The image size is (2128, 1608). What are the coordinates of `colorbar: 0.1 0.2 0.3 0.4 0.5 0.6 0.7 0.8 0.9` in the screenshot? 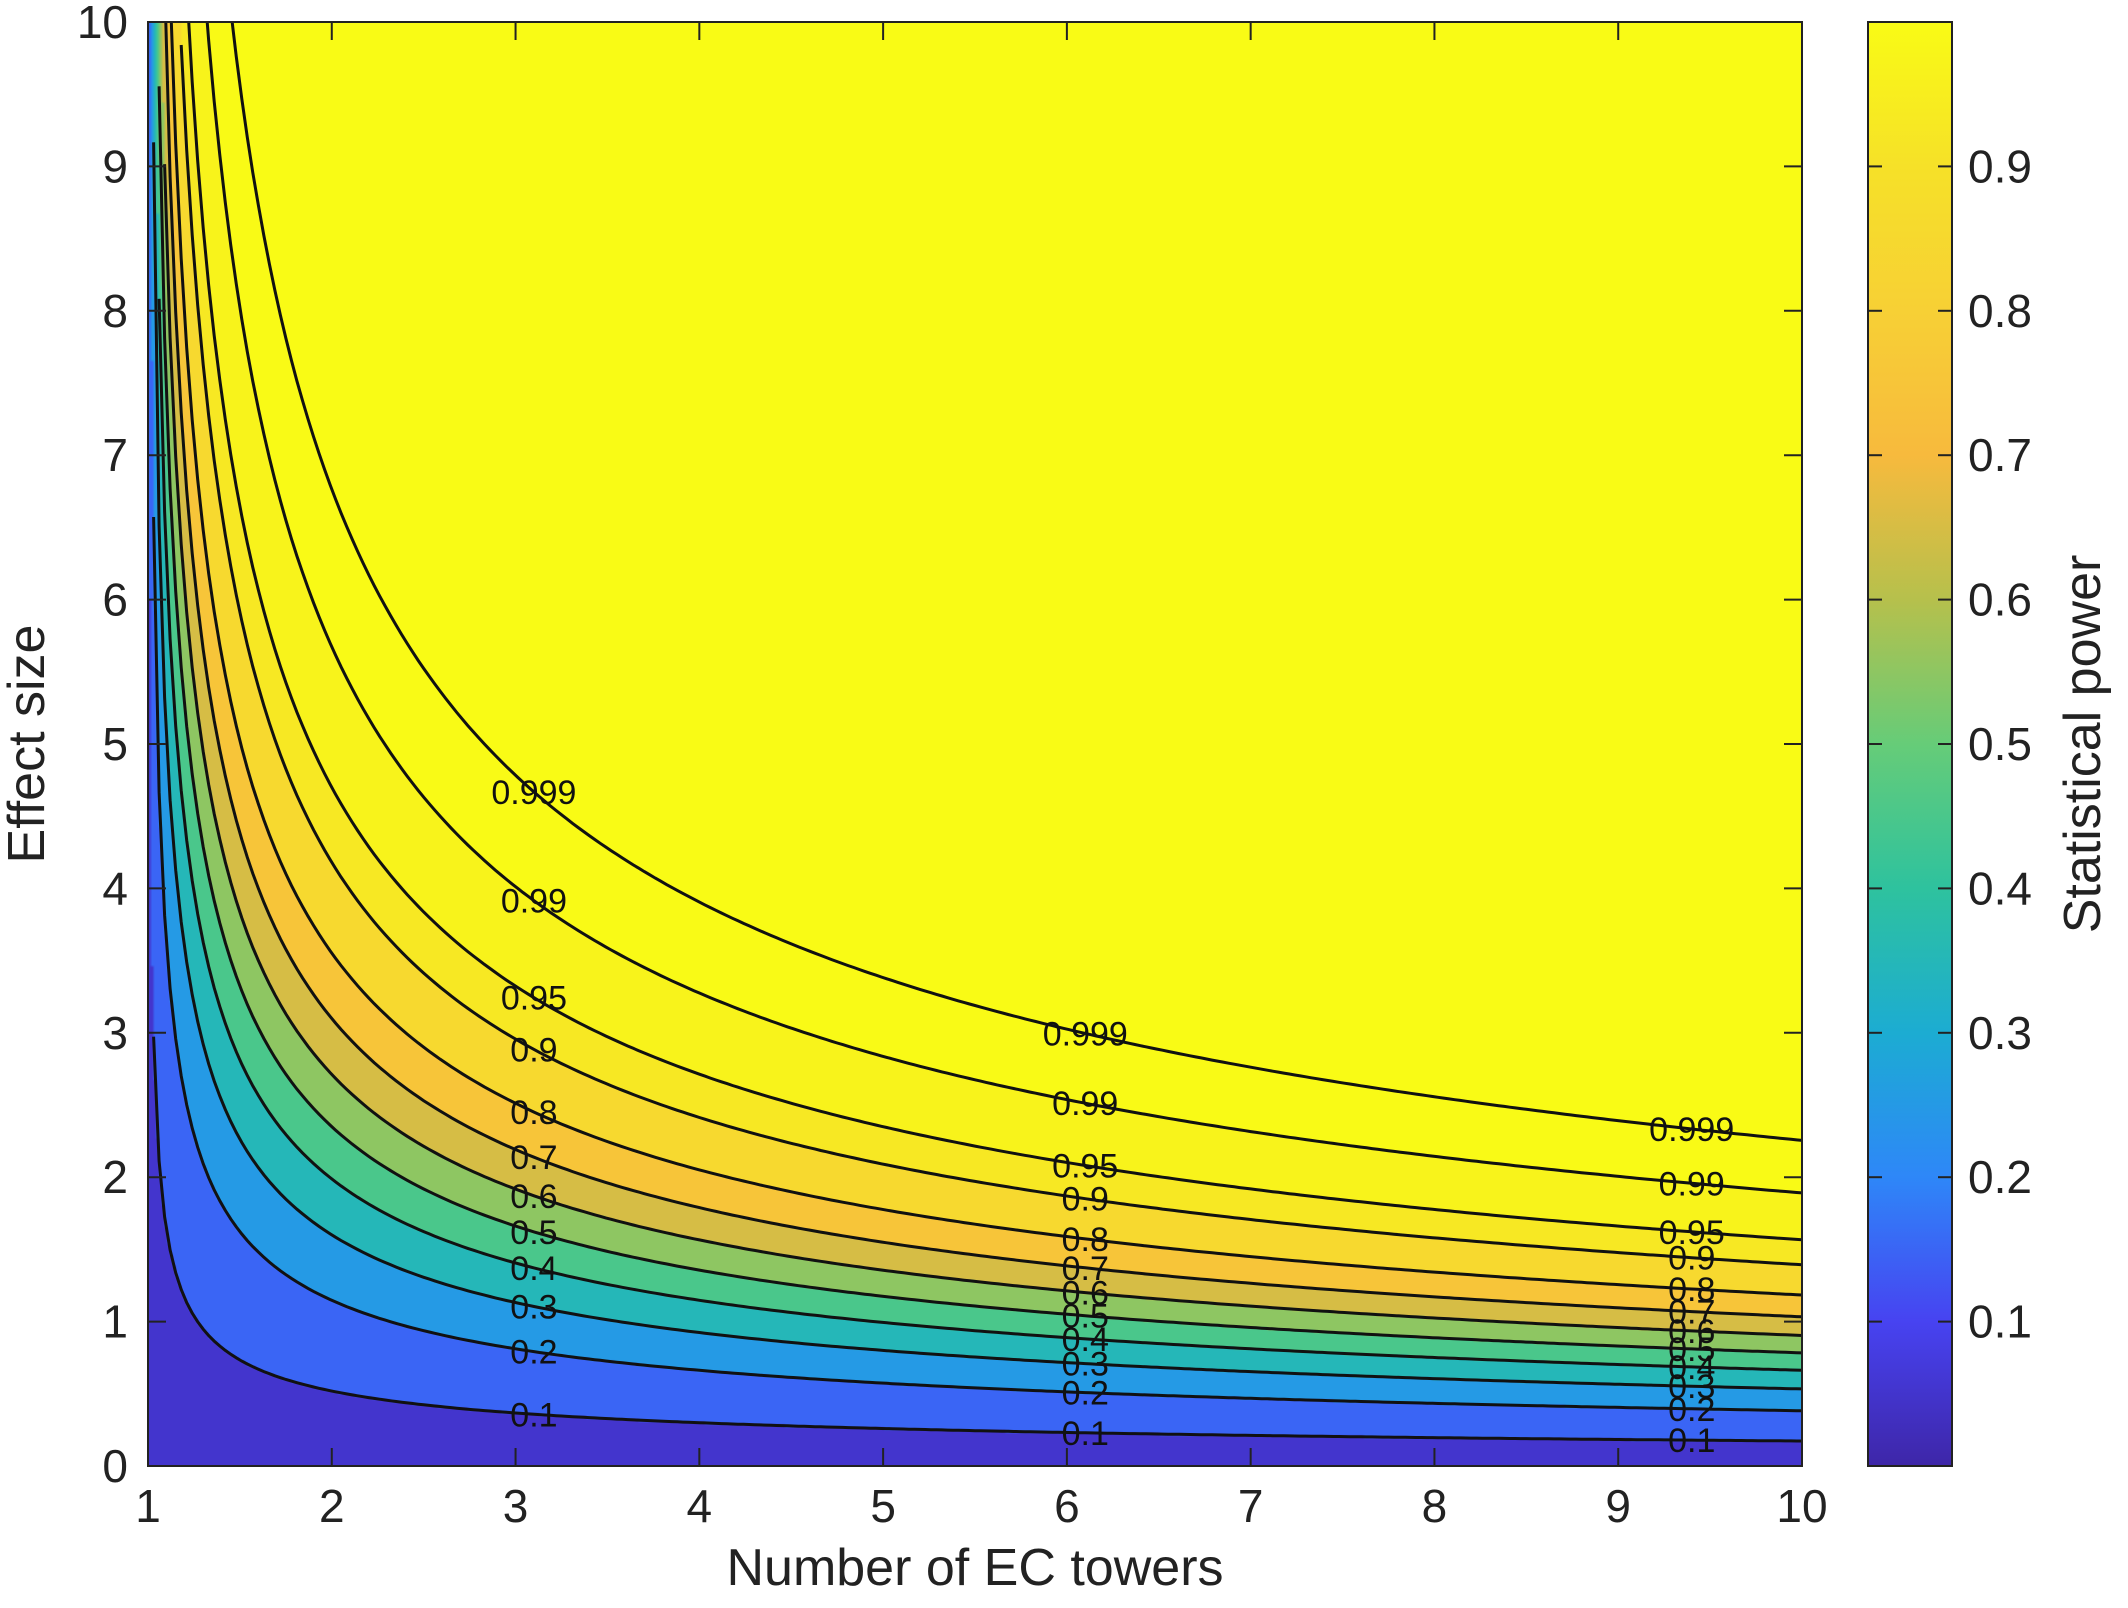 It's located at (1949, 744).